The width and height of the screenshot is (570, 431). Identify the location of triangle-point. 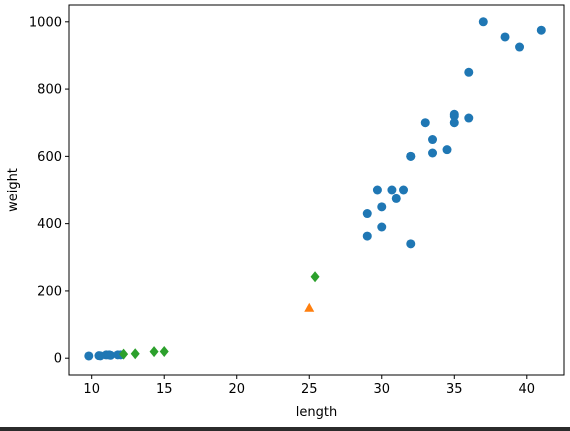
(309, 307).